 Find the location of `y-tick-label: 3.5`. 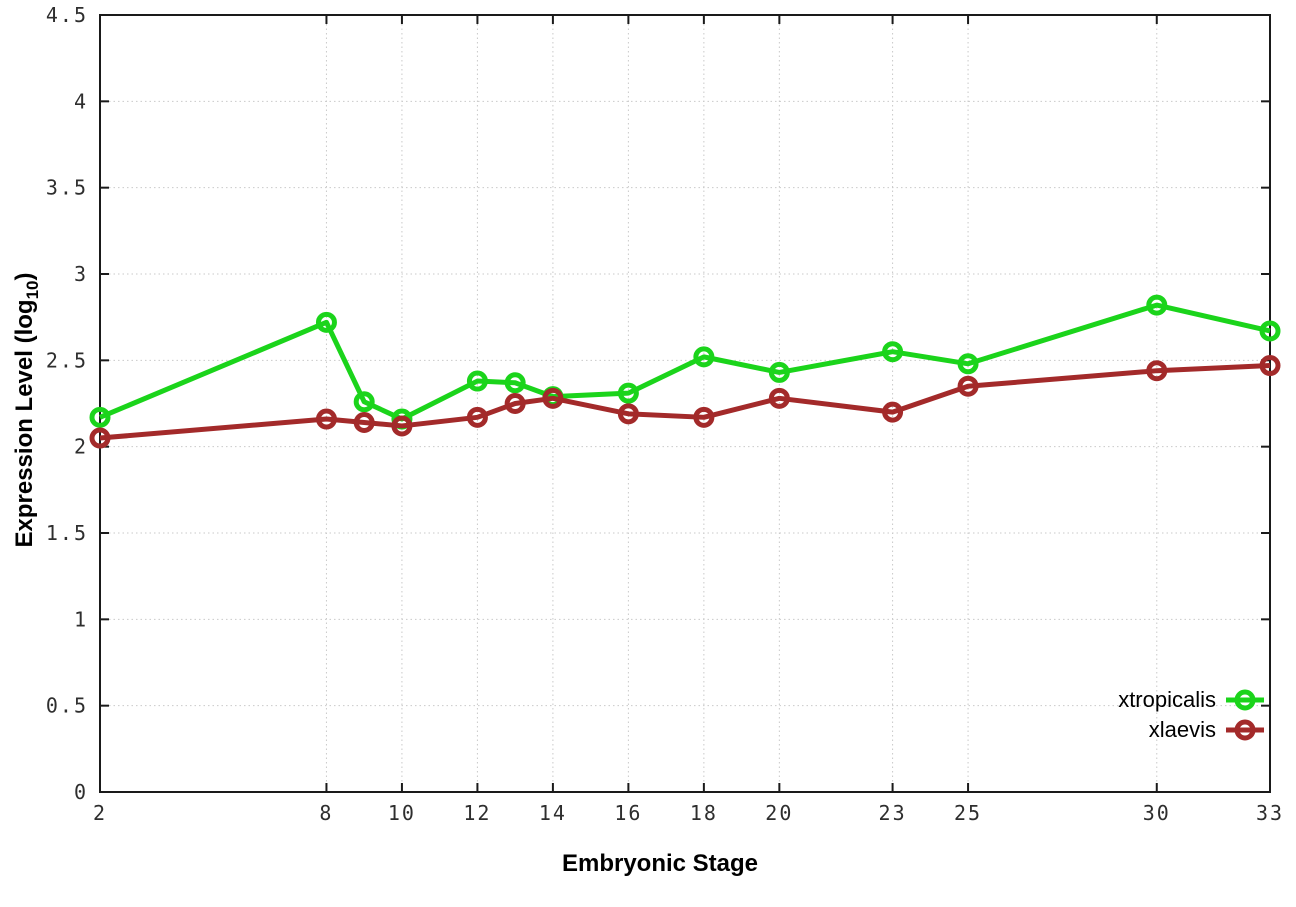

y-tick-label: 3.5 is located at coordinates (67, 188).